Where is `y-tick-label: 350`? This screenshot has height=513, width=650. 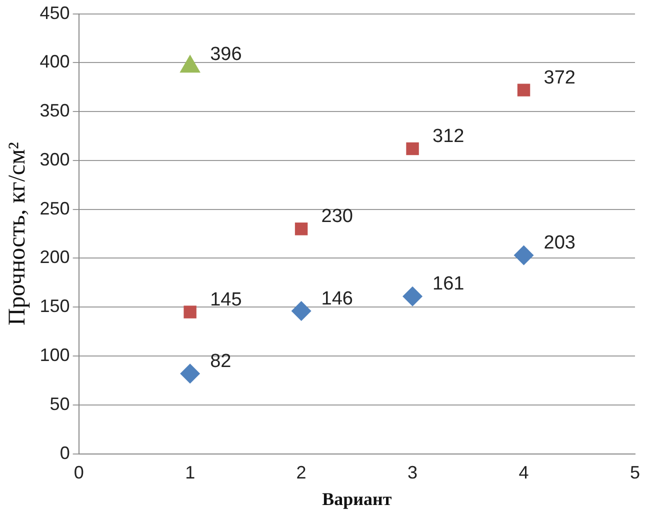 y-tick-label: 350 is located at coordinates (55, 110).